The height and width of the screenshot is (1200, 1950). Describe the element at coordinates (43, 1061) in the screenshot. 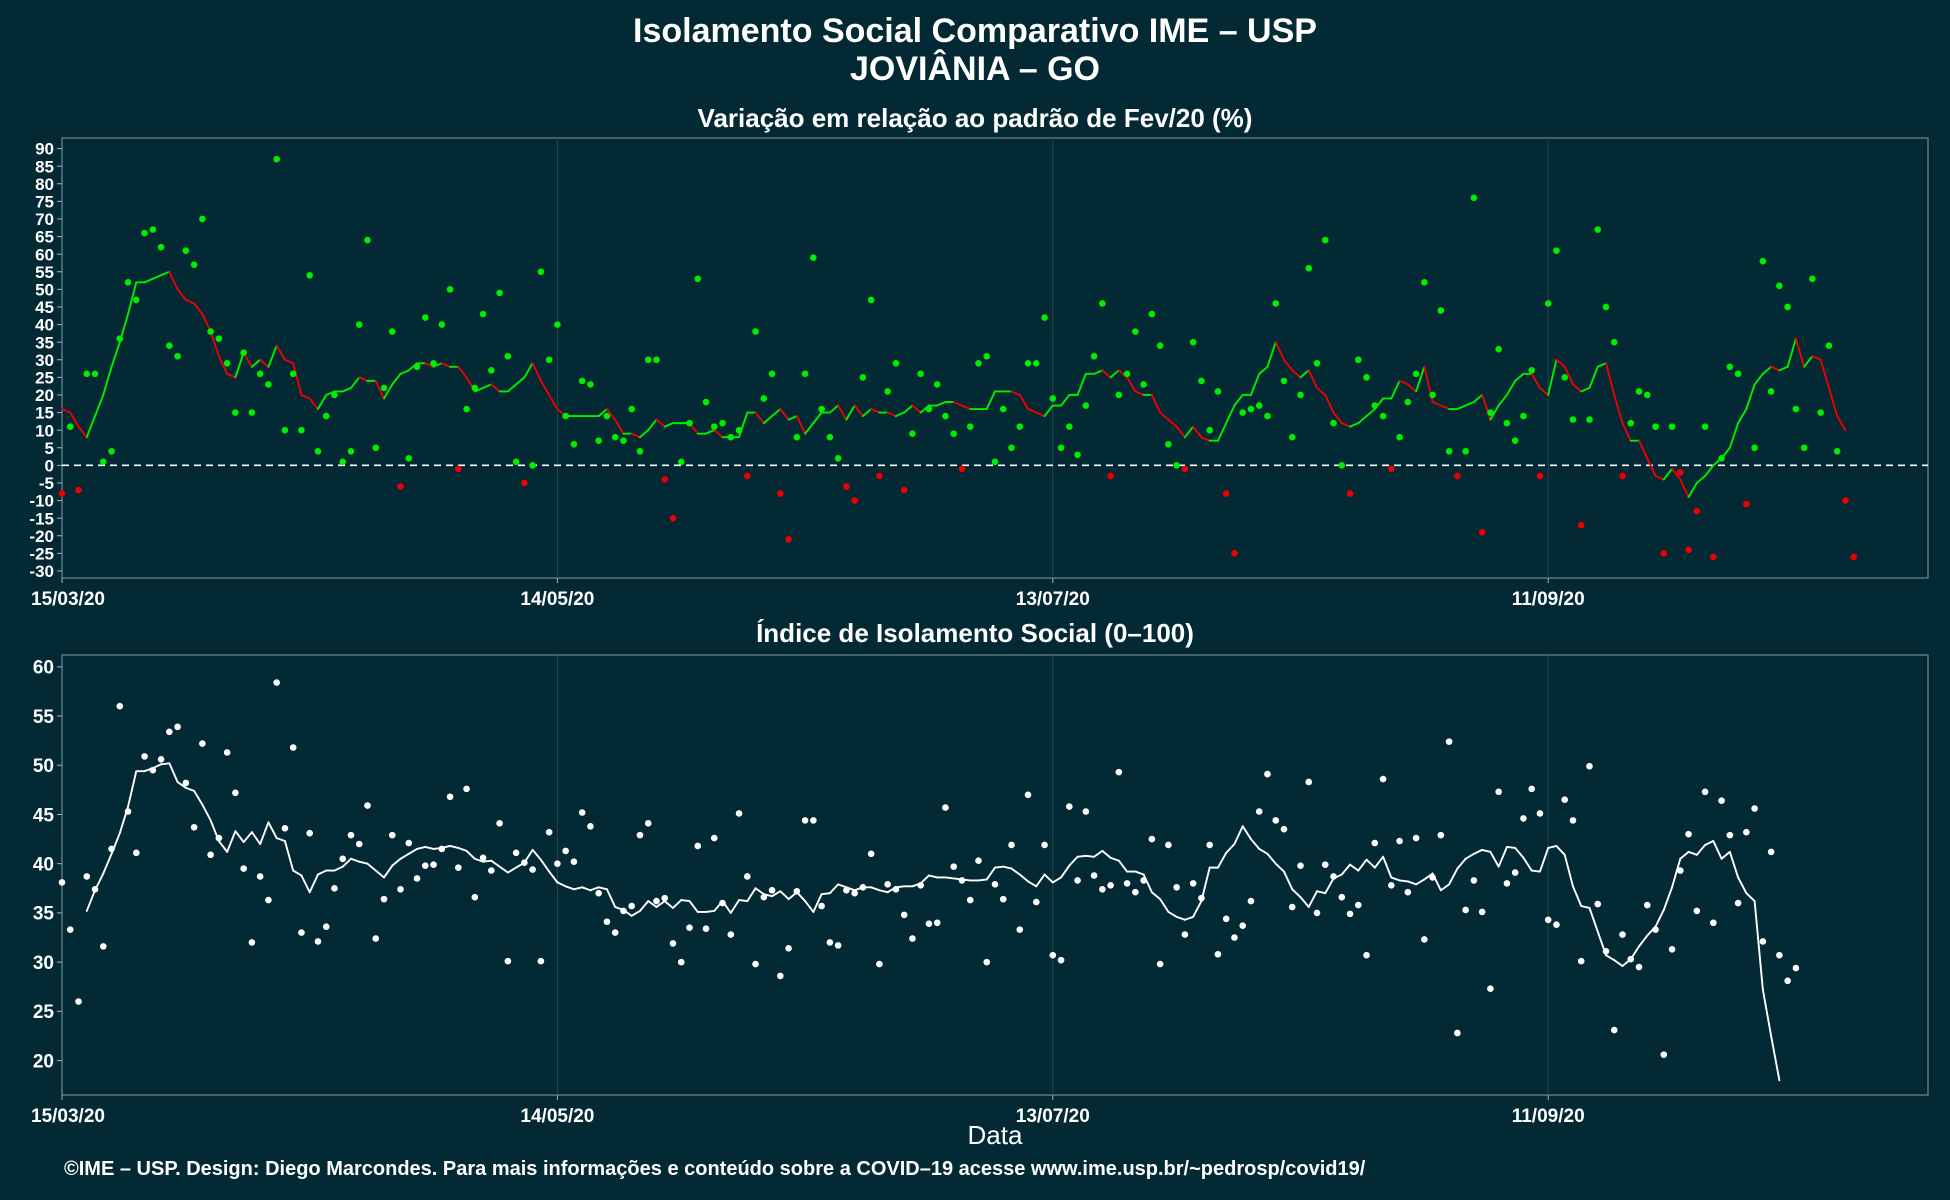

I see `y-tick-label: 20` at that location.